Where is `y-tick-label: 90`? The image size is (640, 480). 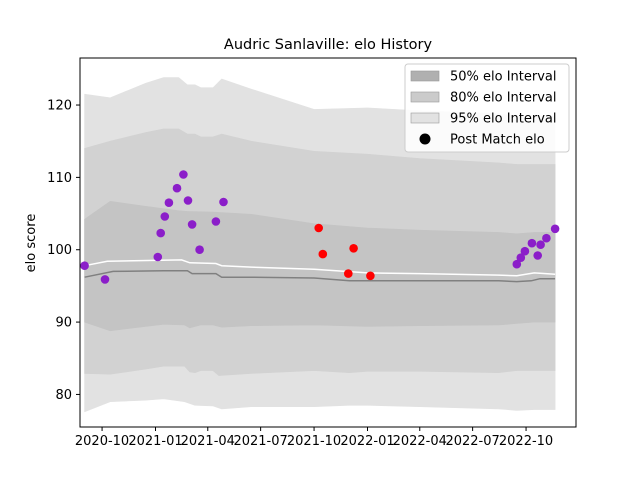
y-tick-label: 90 is located at coordinates (63, 323).